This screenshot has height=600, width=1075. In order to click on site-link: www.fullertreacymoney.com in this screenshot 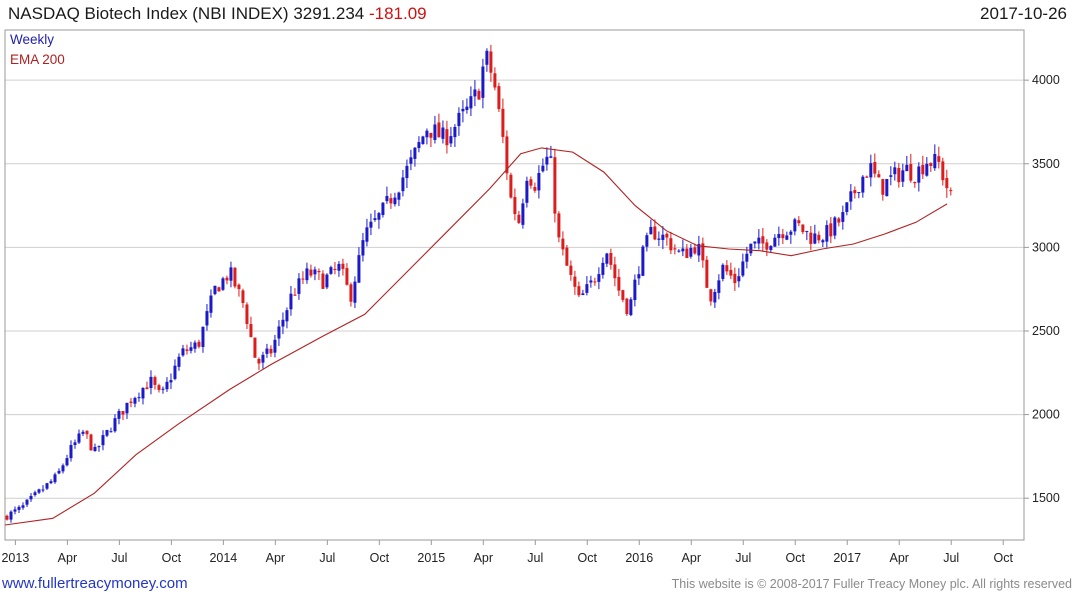, I will do `click(95, 583)`.